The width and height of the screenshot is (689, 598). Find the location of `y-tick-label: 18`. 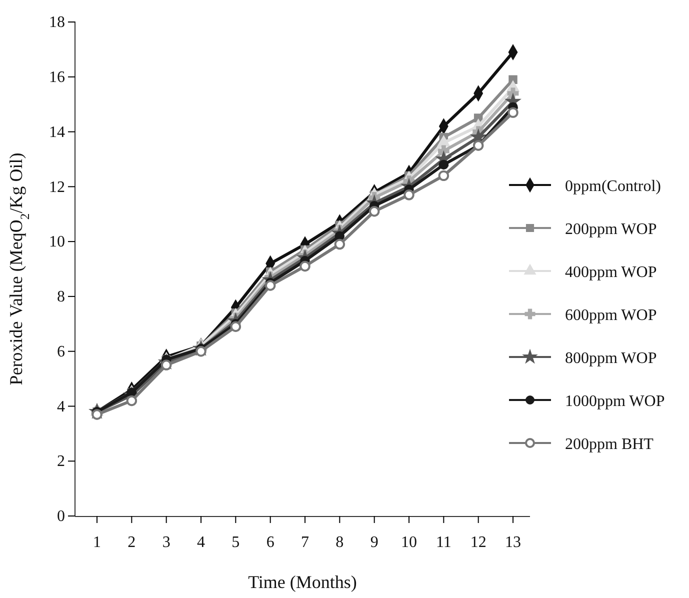

y-tick-label: 18 is located at coordinates (57, 23).